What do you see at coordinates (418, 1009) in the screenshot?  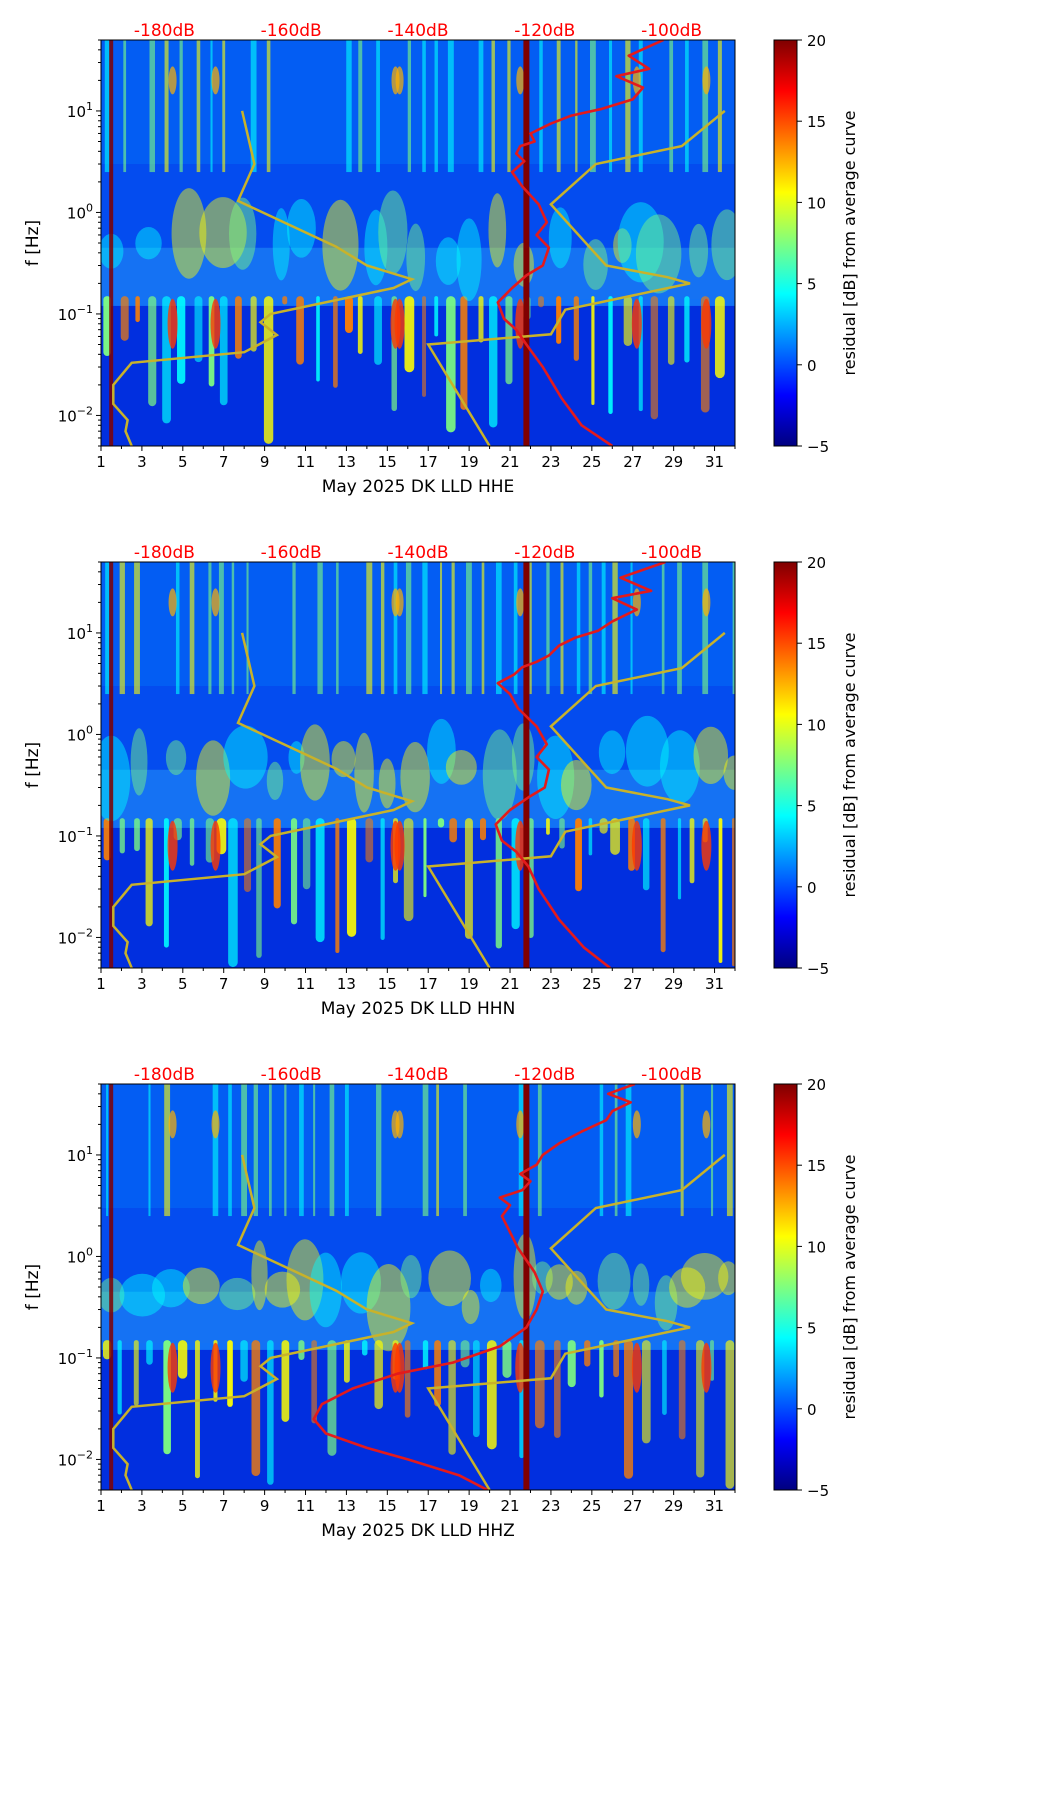 I see `x-axis-label: May 2025 DK LLD HHN` at bounding box center [418, 1009].